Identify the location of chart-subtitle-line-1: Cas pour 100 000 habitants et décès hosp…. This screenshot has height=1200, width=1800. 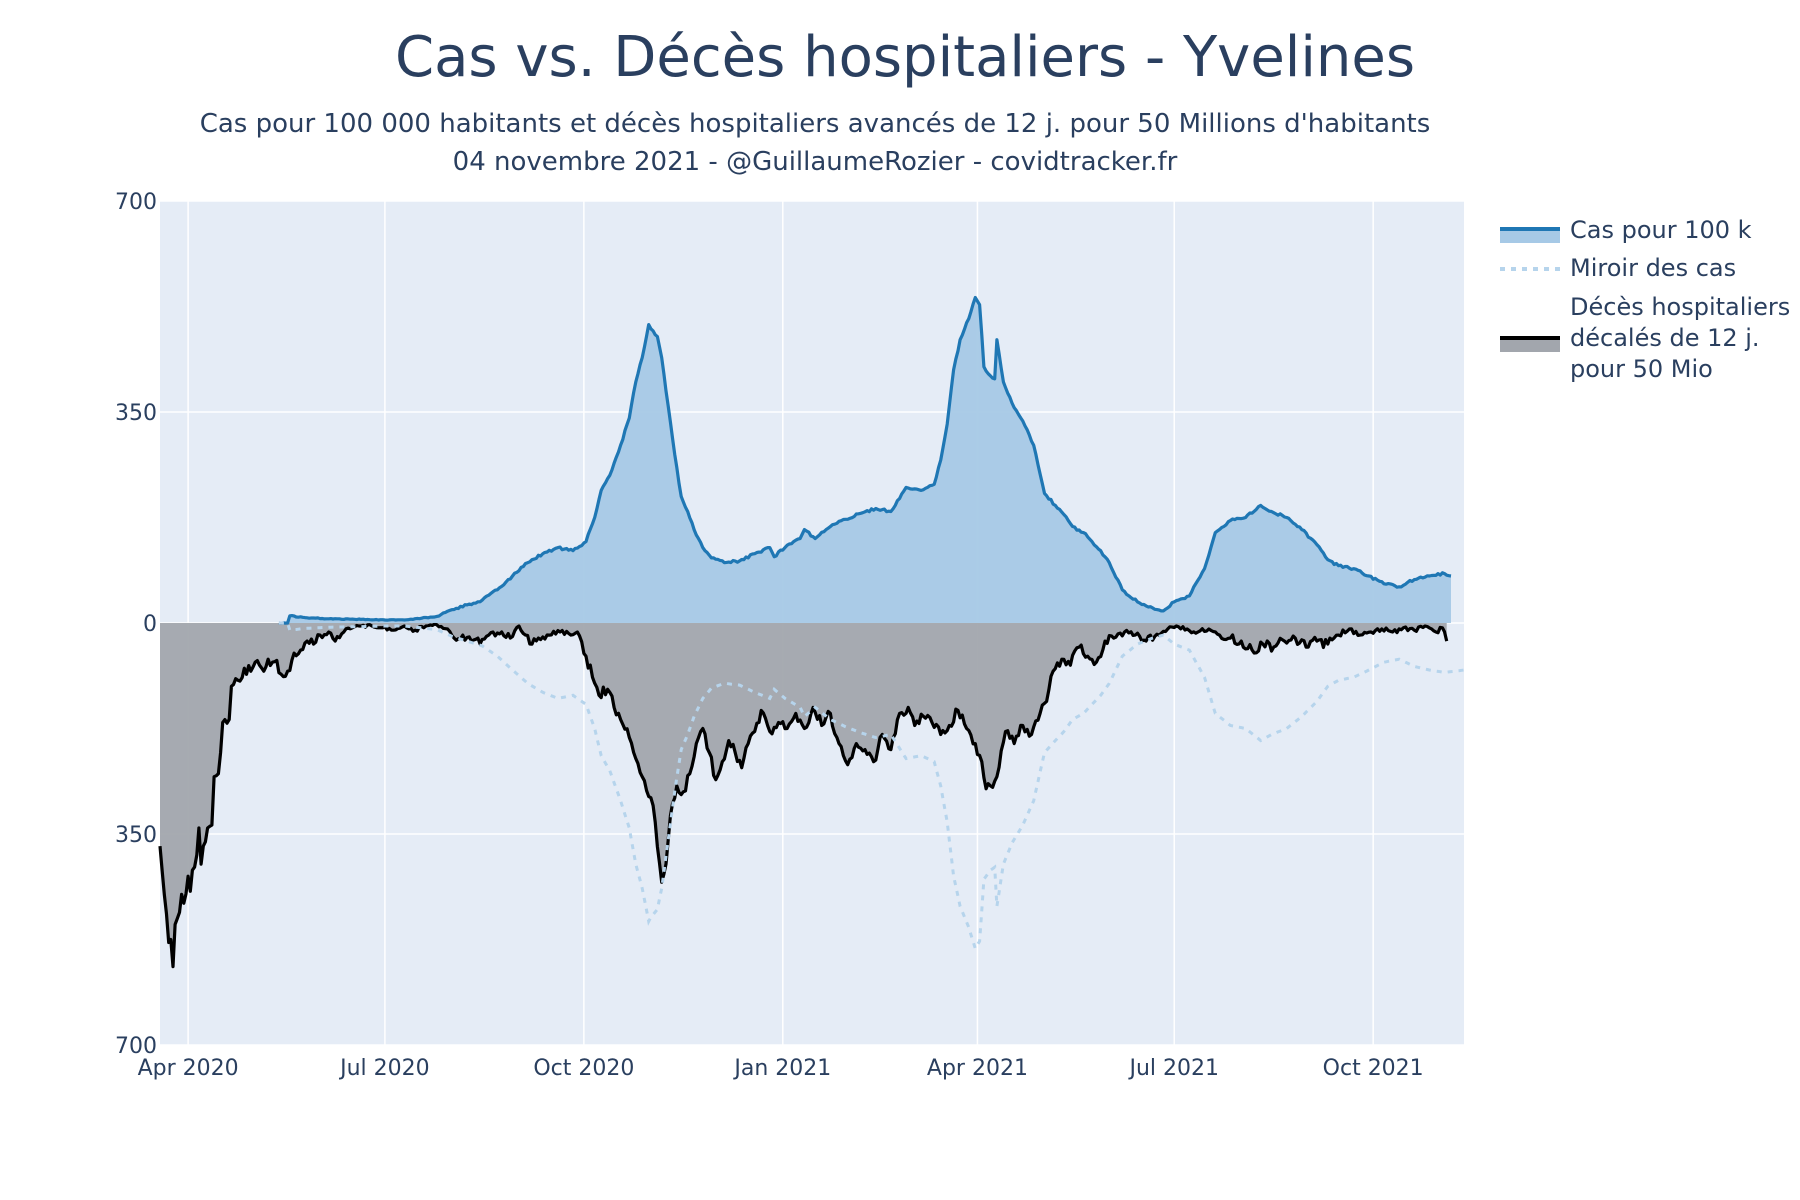
(815, 124).